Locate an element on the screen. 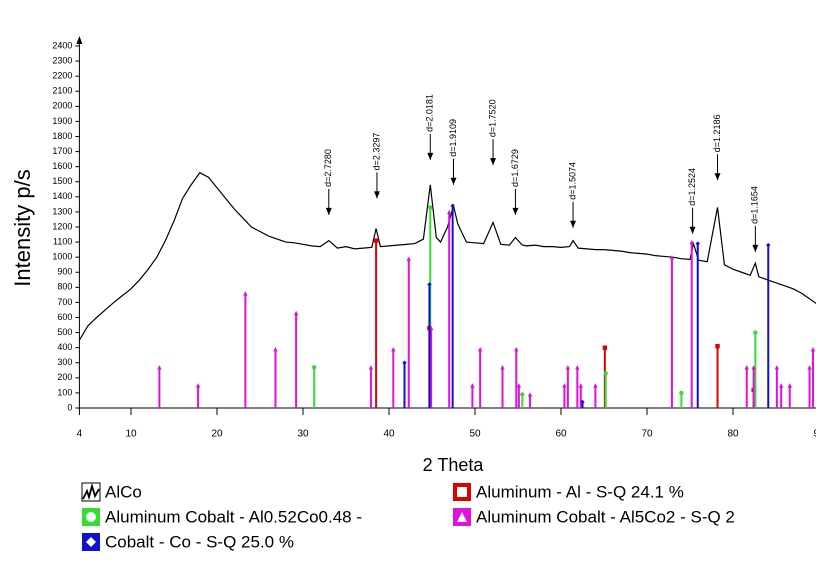 Image resolution: width=816 pixels, height=565 pixels. annotation-label: d=1.6729 is located at coordinates (515, 168).